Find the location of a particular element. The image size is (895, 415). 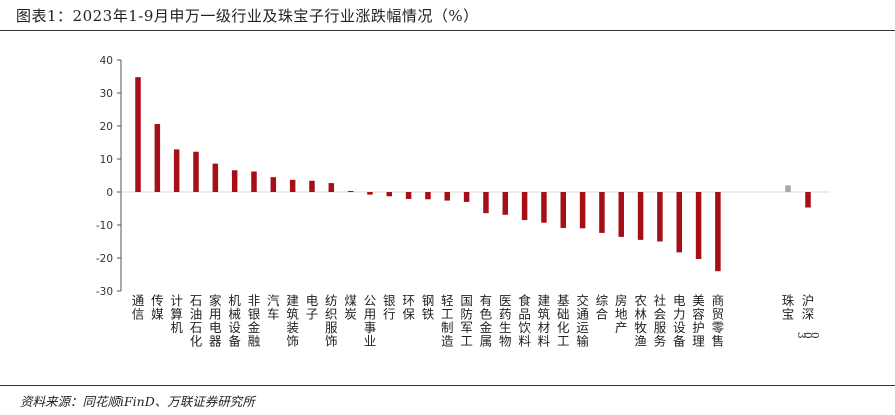

category-label: 计算机 is located at coordinates (176, 314).